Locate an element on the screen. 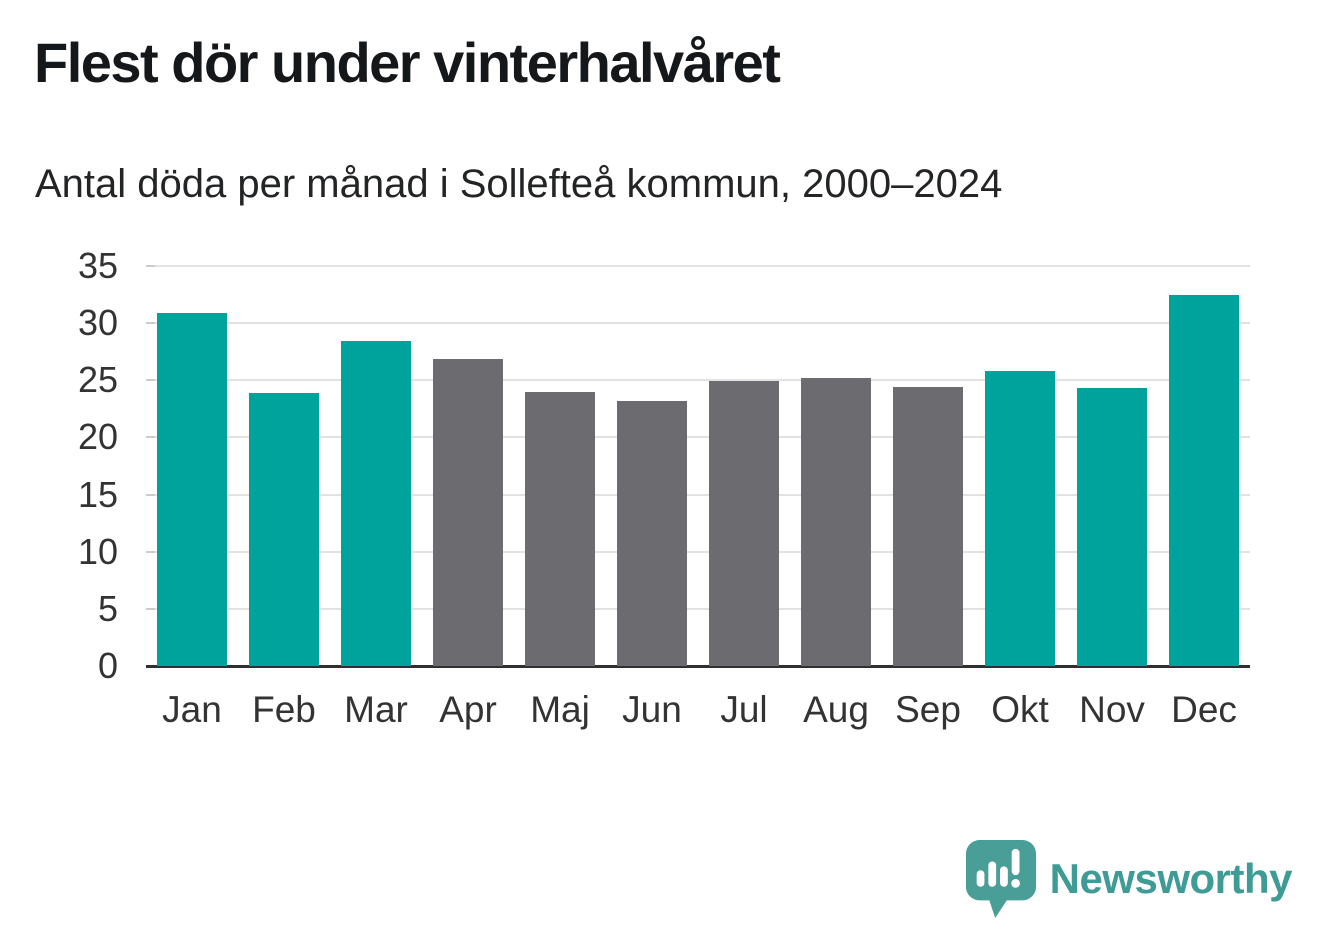 The image size is (1322, 939). x-axis-label-jan: Jan is located at coordinates (192, 709).